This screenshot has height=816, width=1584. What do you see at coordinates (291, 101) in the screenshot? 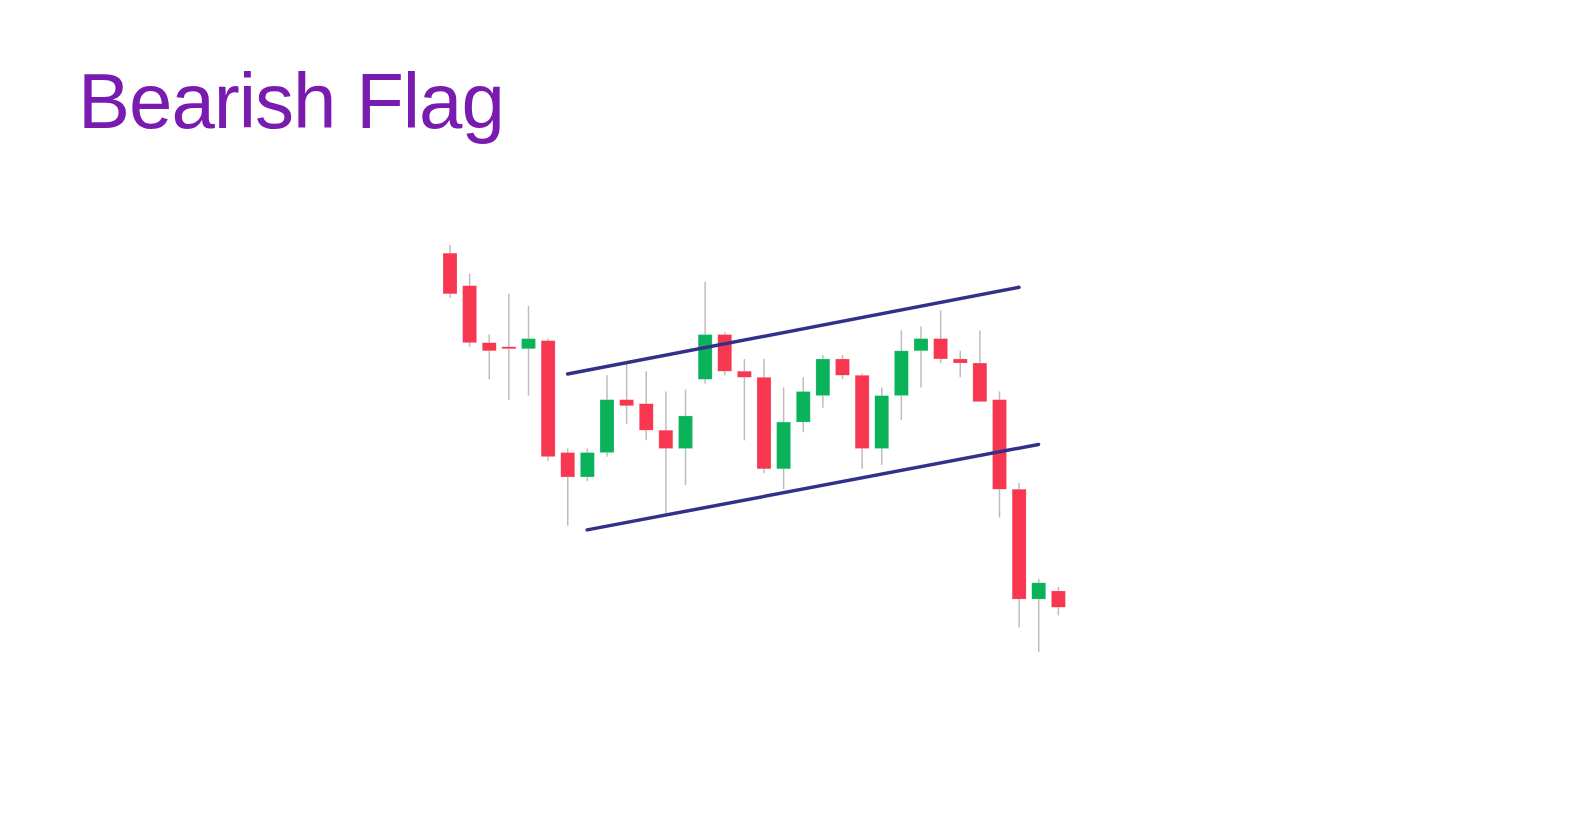
I see `chart-title: Bearish Flag` at bounding box center [291, 101].